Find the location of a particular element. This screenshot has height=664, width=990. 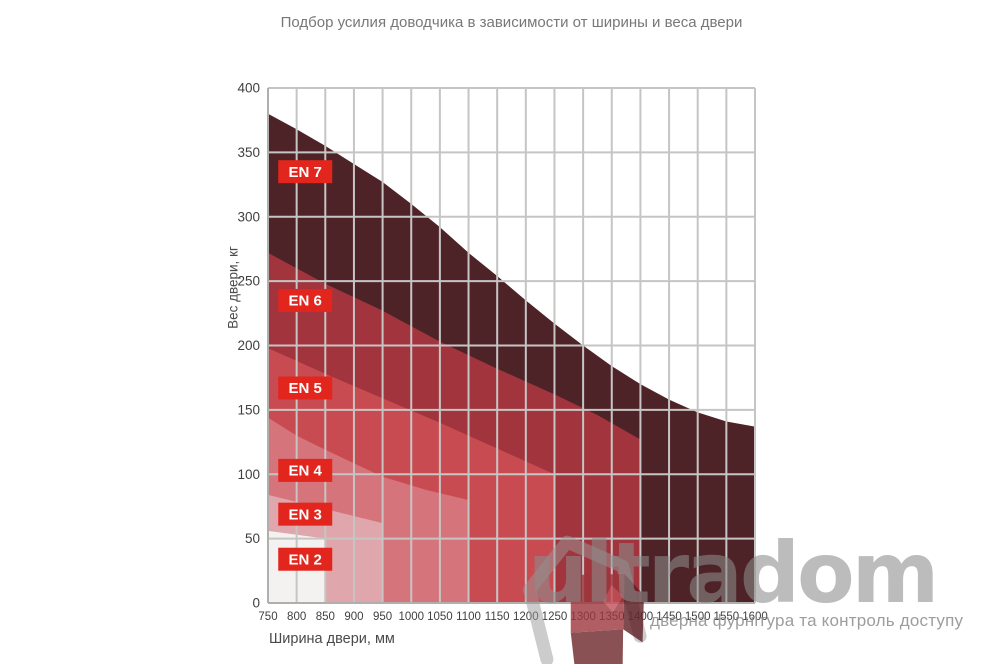

x-tick-1600: 1600 is located at coordinates (755, 617).